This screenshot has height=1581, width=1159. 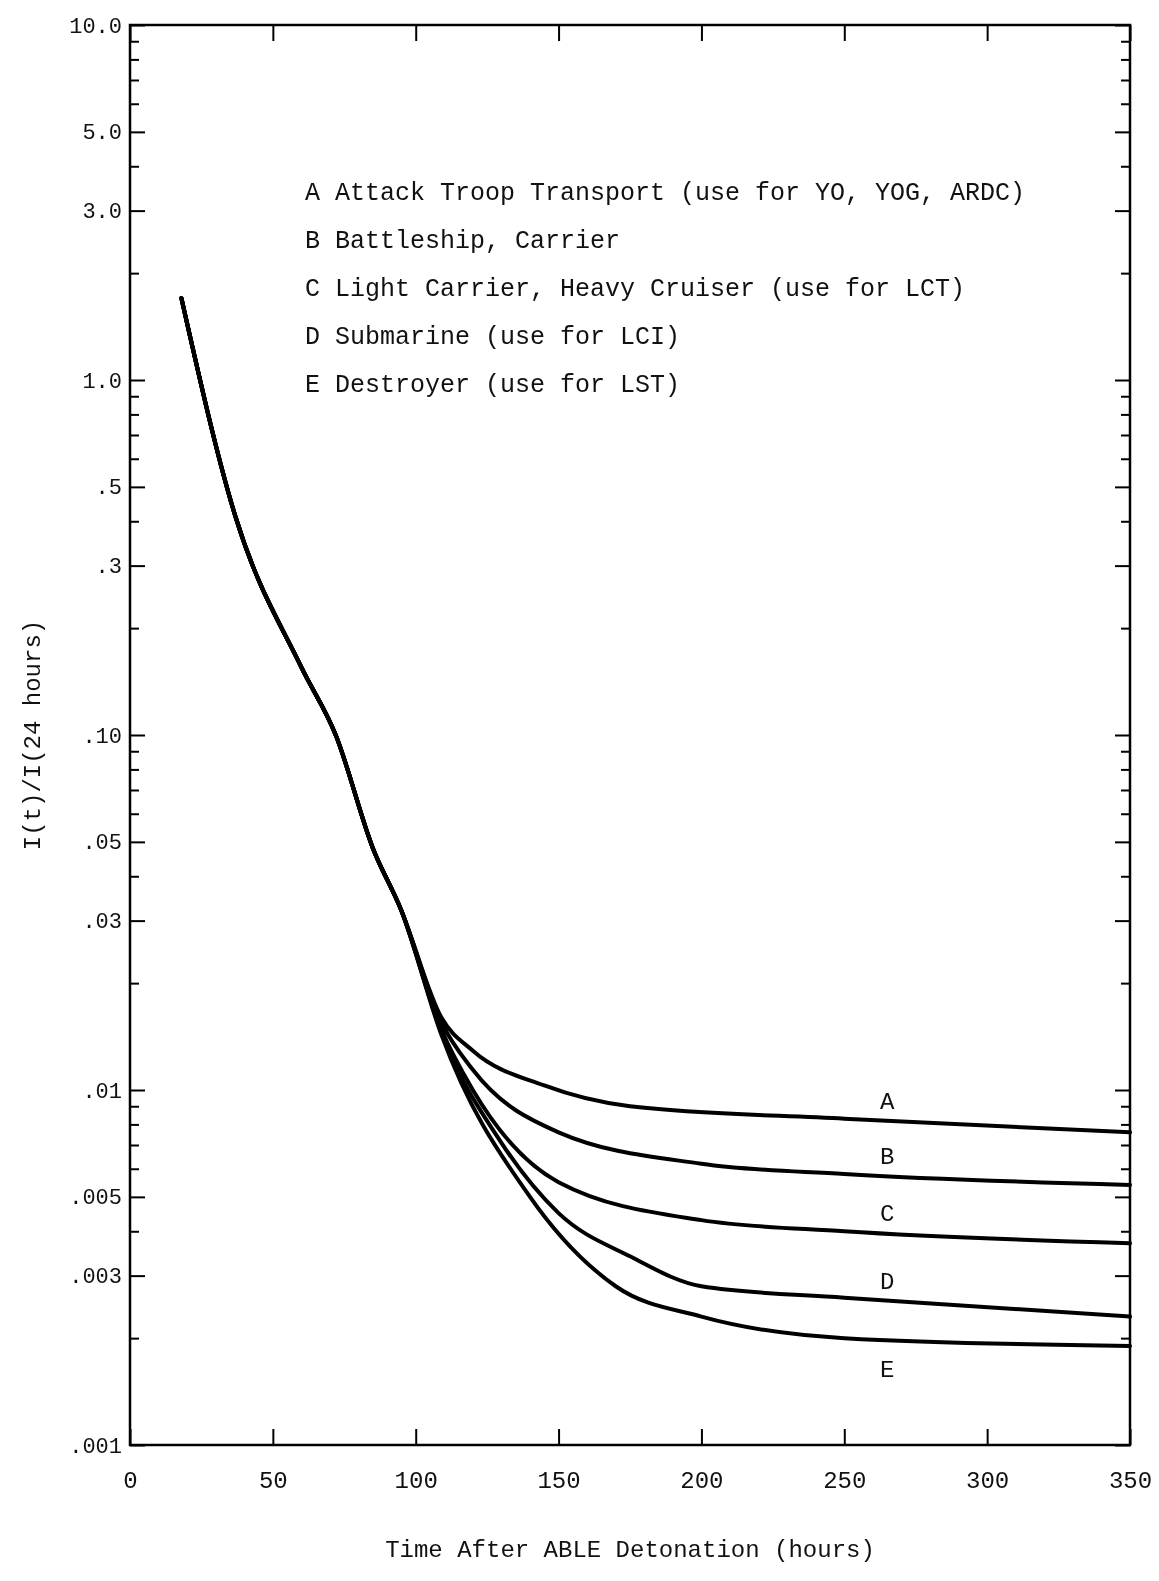 I want to click on x-tick-label: 300, so click(x=988, y=1482).